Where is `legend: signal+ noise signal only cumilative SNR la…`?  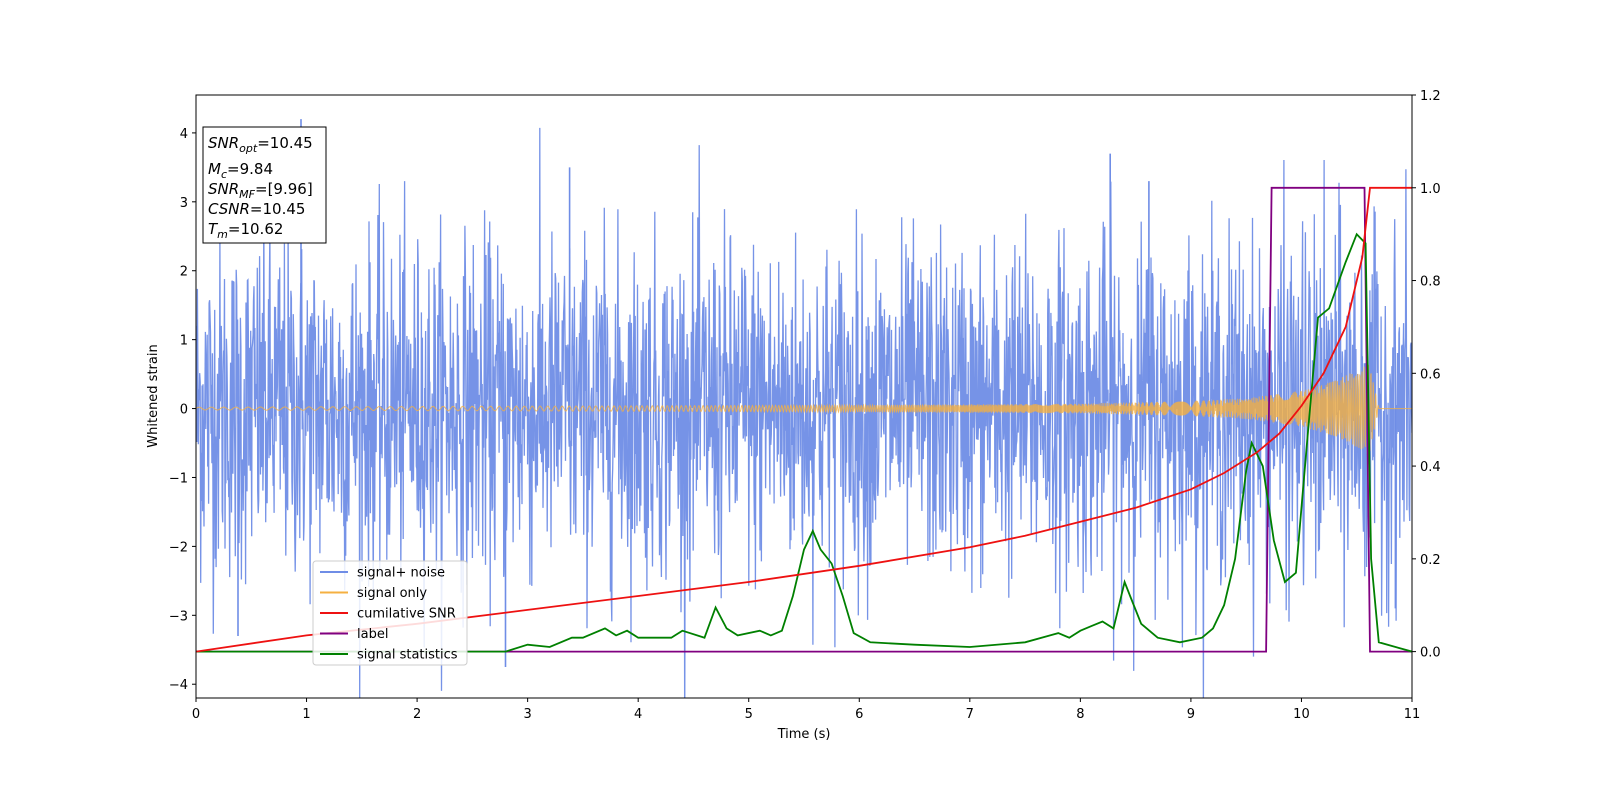
legend: signal+ noise signal only cumilative SNR la… is located at coordinates (390, 613).